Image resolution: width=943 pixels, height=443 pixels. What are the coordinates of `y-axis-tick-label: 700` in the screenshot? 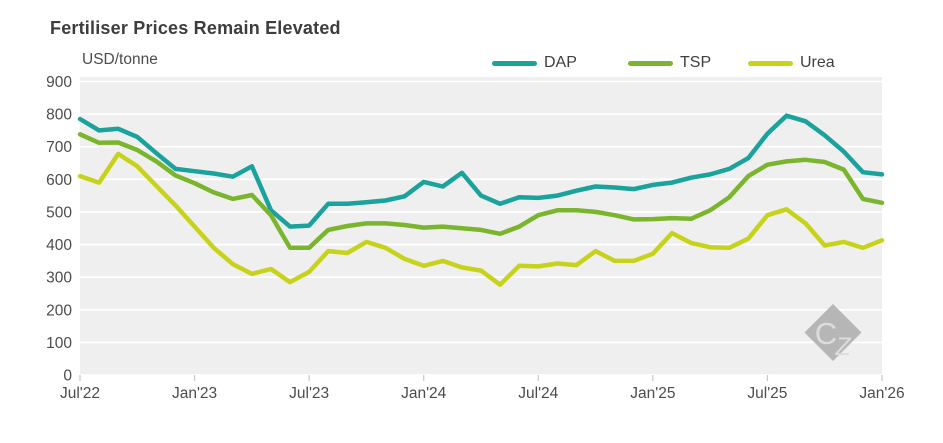 It's located at (59, 147).